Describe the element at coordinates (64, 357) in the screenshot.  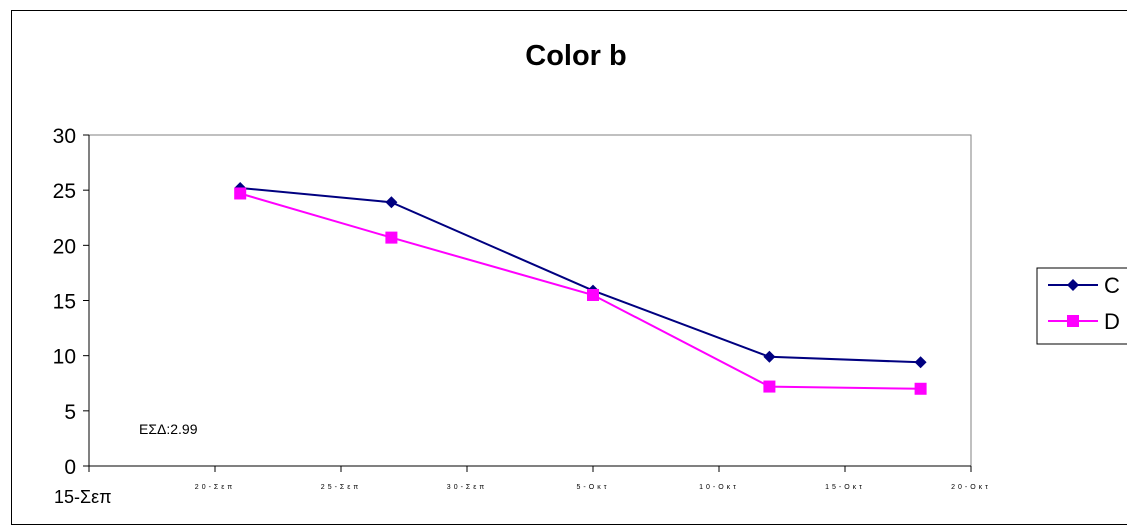
I see `y-tick-label: 10` at that location.